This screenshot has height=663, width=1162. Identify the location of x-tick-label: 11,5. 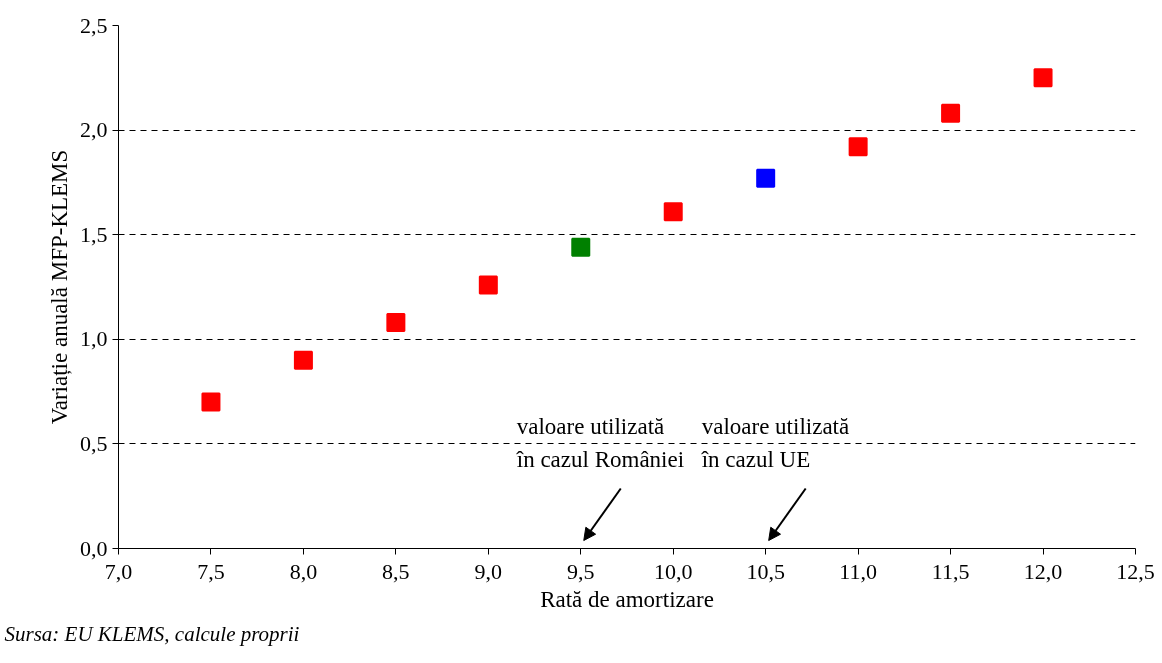
(950, 571).